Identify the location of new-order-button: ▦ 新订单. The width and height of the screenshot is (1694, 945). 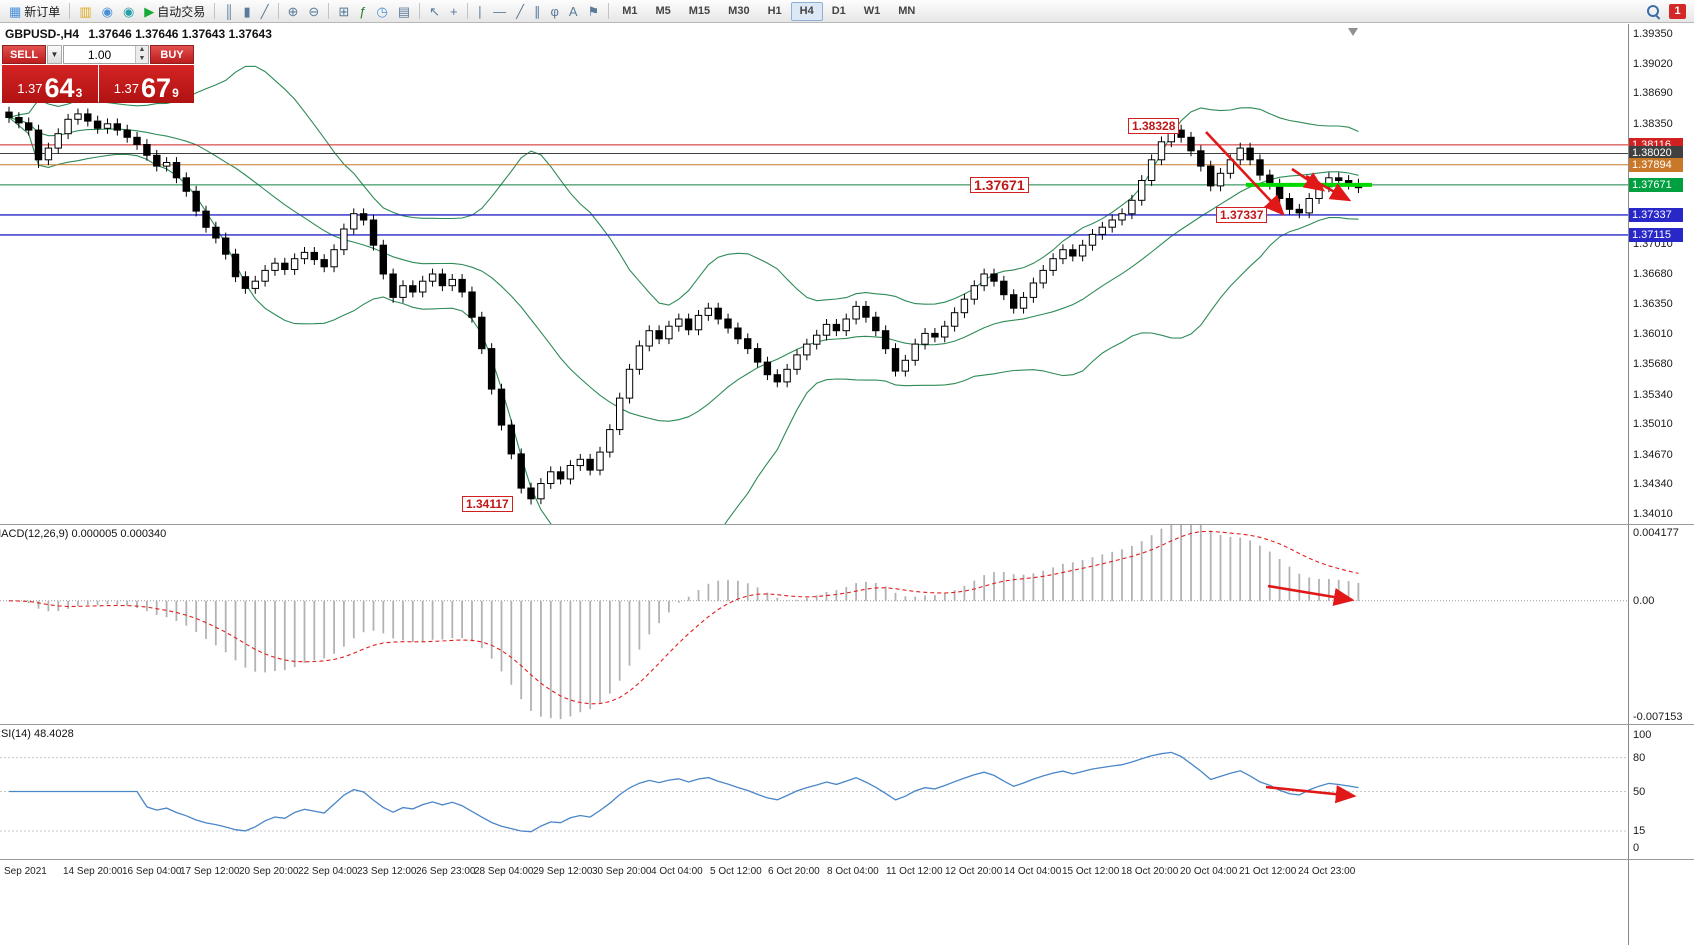
(34, 11).